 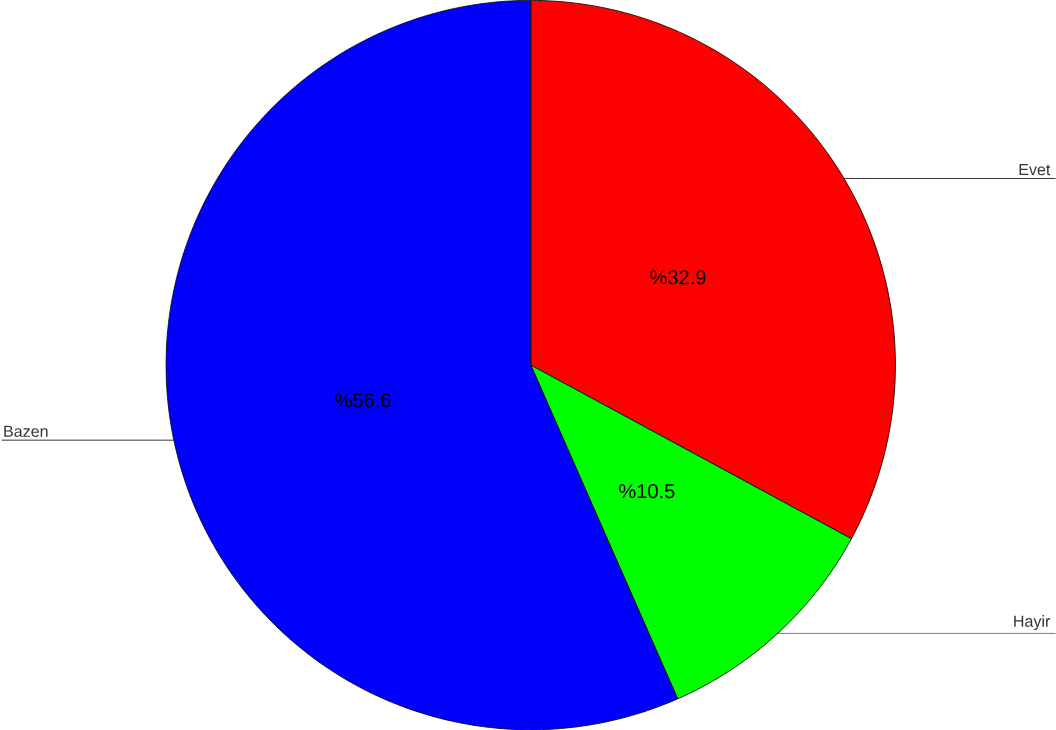 I want to click on data-label: %32.9, so click(x=678, y=277).